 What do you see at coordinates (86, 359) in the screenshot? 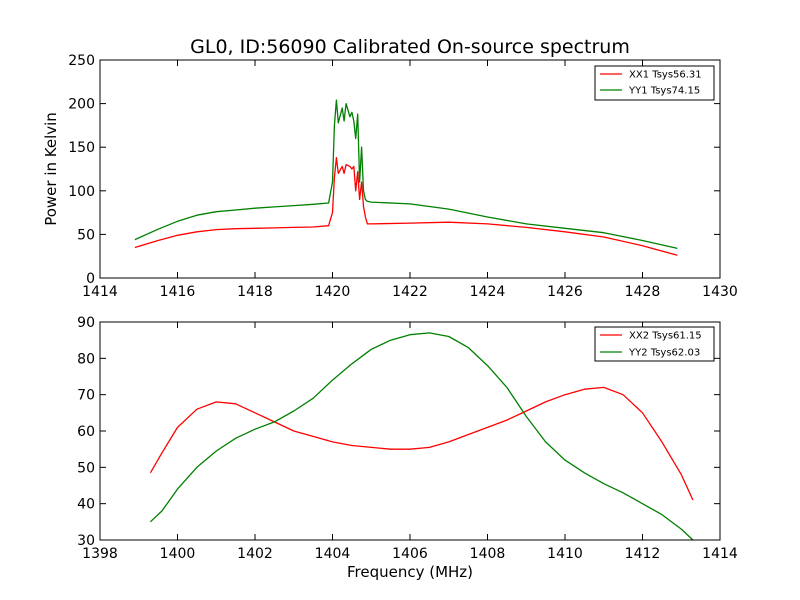
I see `bottom-y-tick-label: 80` at bounding box center [86, 359].